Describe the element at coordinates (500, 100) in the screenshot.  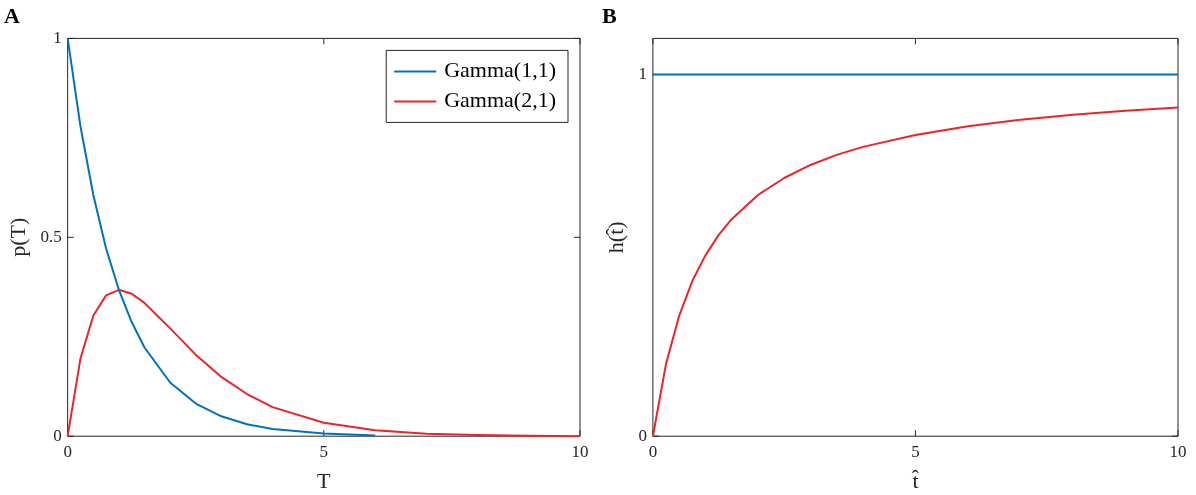
I see `legend-label: Gamma(2,1)` at that location.